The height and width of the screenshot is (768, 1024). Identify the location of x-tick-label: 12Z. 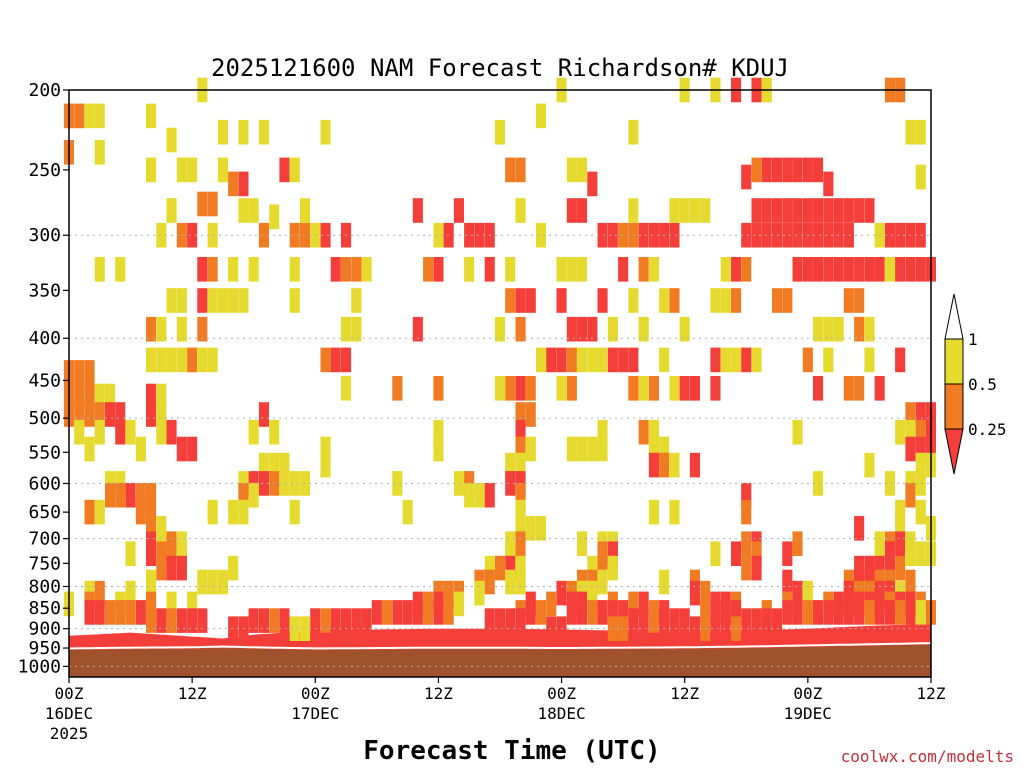
(684, 693).